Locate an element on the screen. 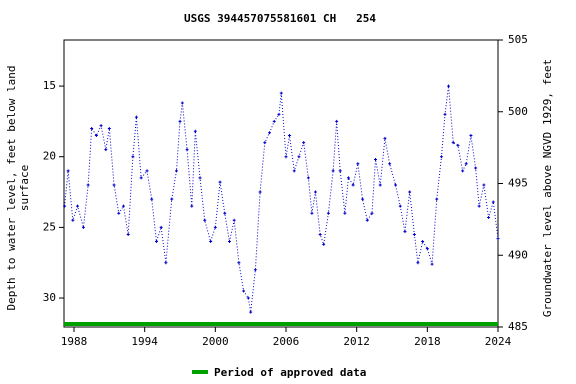  chart-title: USGS 394457075581601 CH 254 is located at coordinates (280, 18).